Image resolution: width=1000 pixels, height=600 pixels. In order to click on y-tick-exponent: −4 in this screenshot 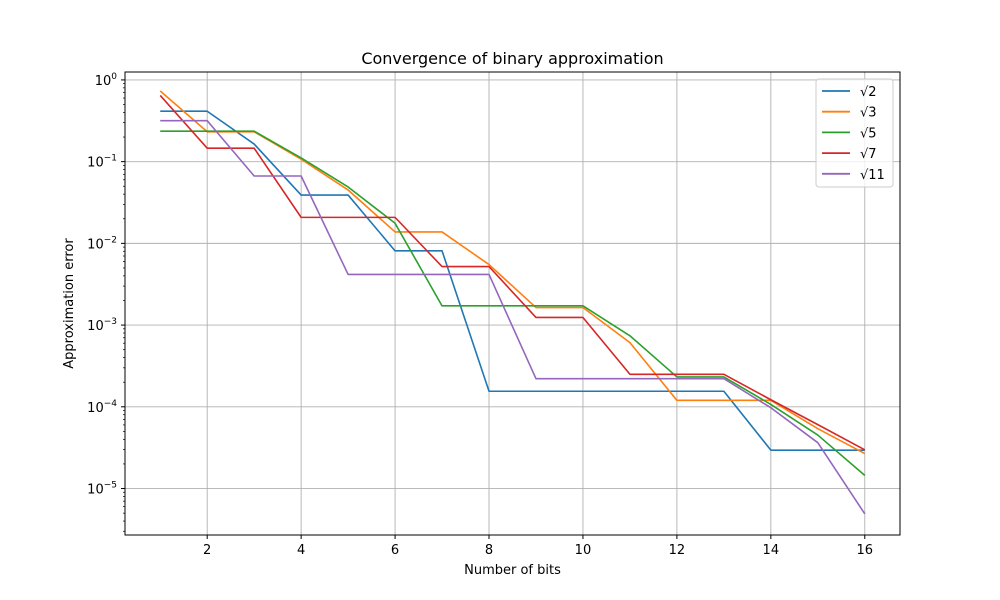, I will do `click(111, 404)`.